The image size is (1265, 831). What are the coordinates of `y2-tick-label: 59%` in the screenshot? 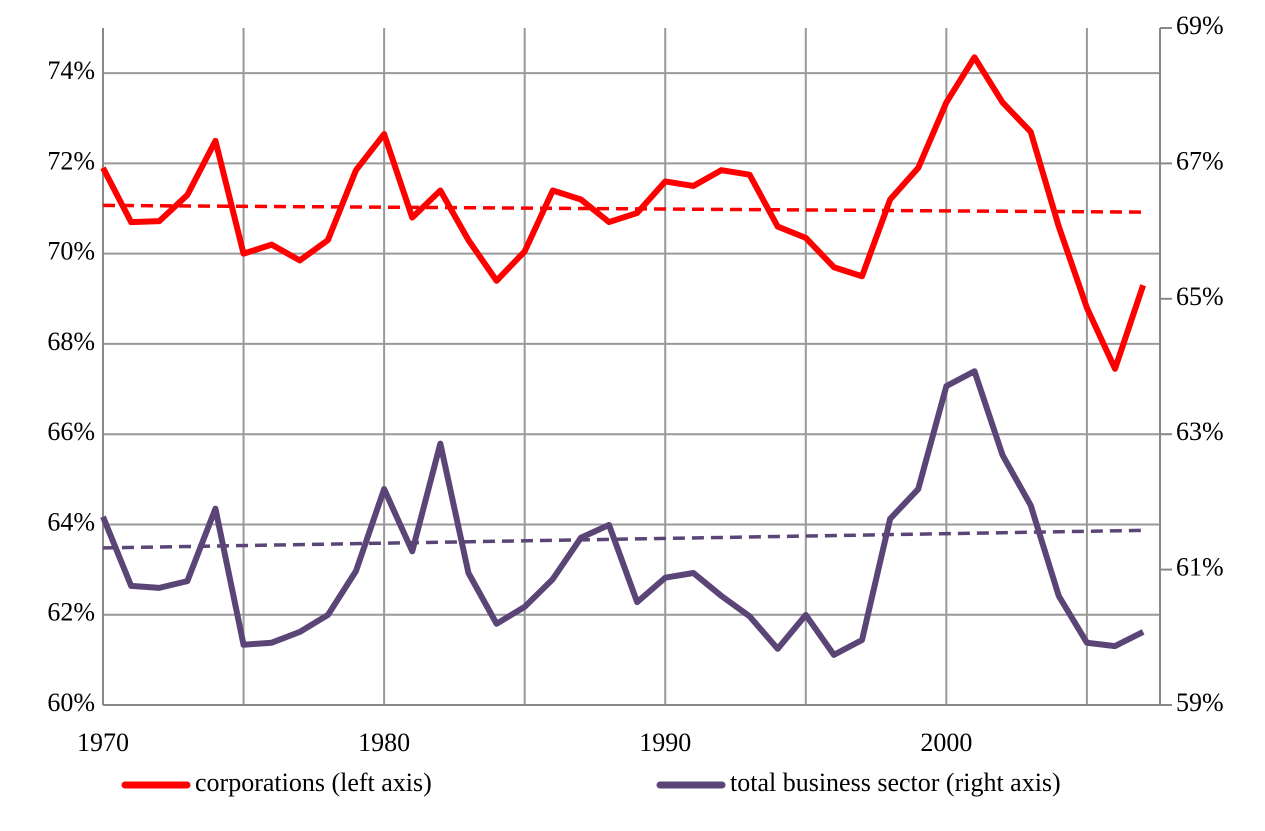 It's located at (1200, 702).